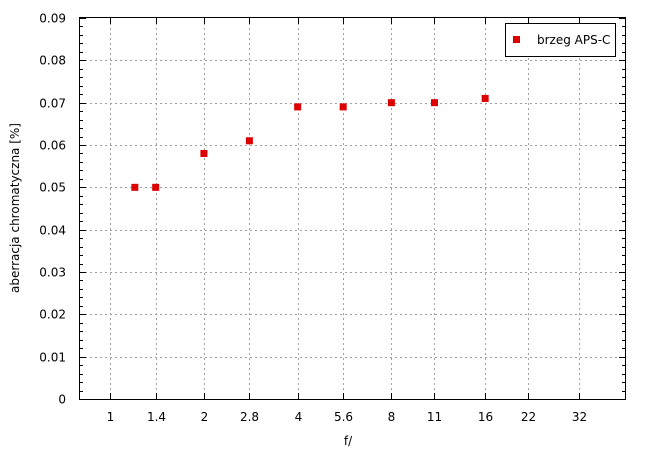 This screenshot has width=650, height=455. Describe the element at coordinates (528, 417) in the screenshot. I see `x-tick-label: 22` at that location.